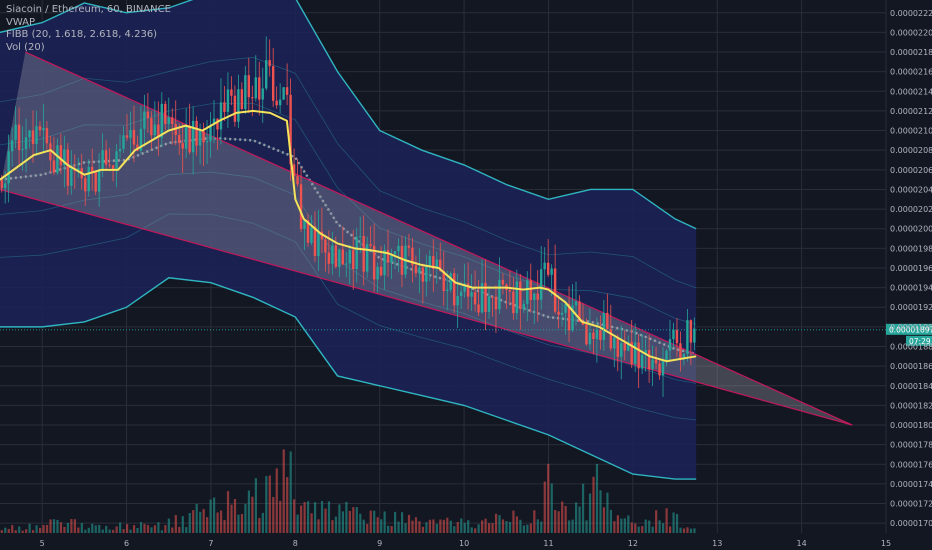  What do you see at coordinates (717, 543) in the screenshot?
I see `x-tick-label: 13` at bounding box center [717, 543].